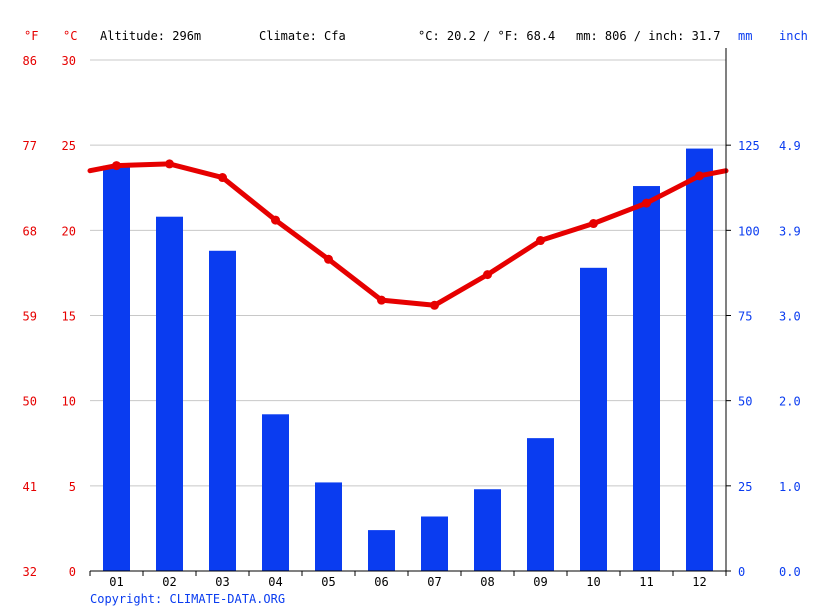 The image size is (815, 615). I want to click on x-tick-label: 01, so click(116, 582).